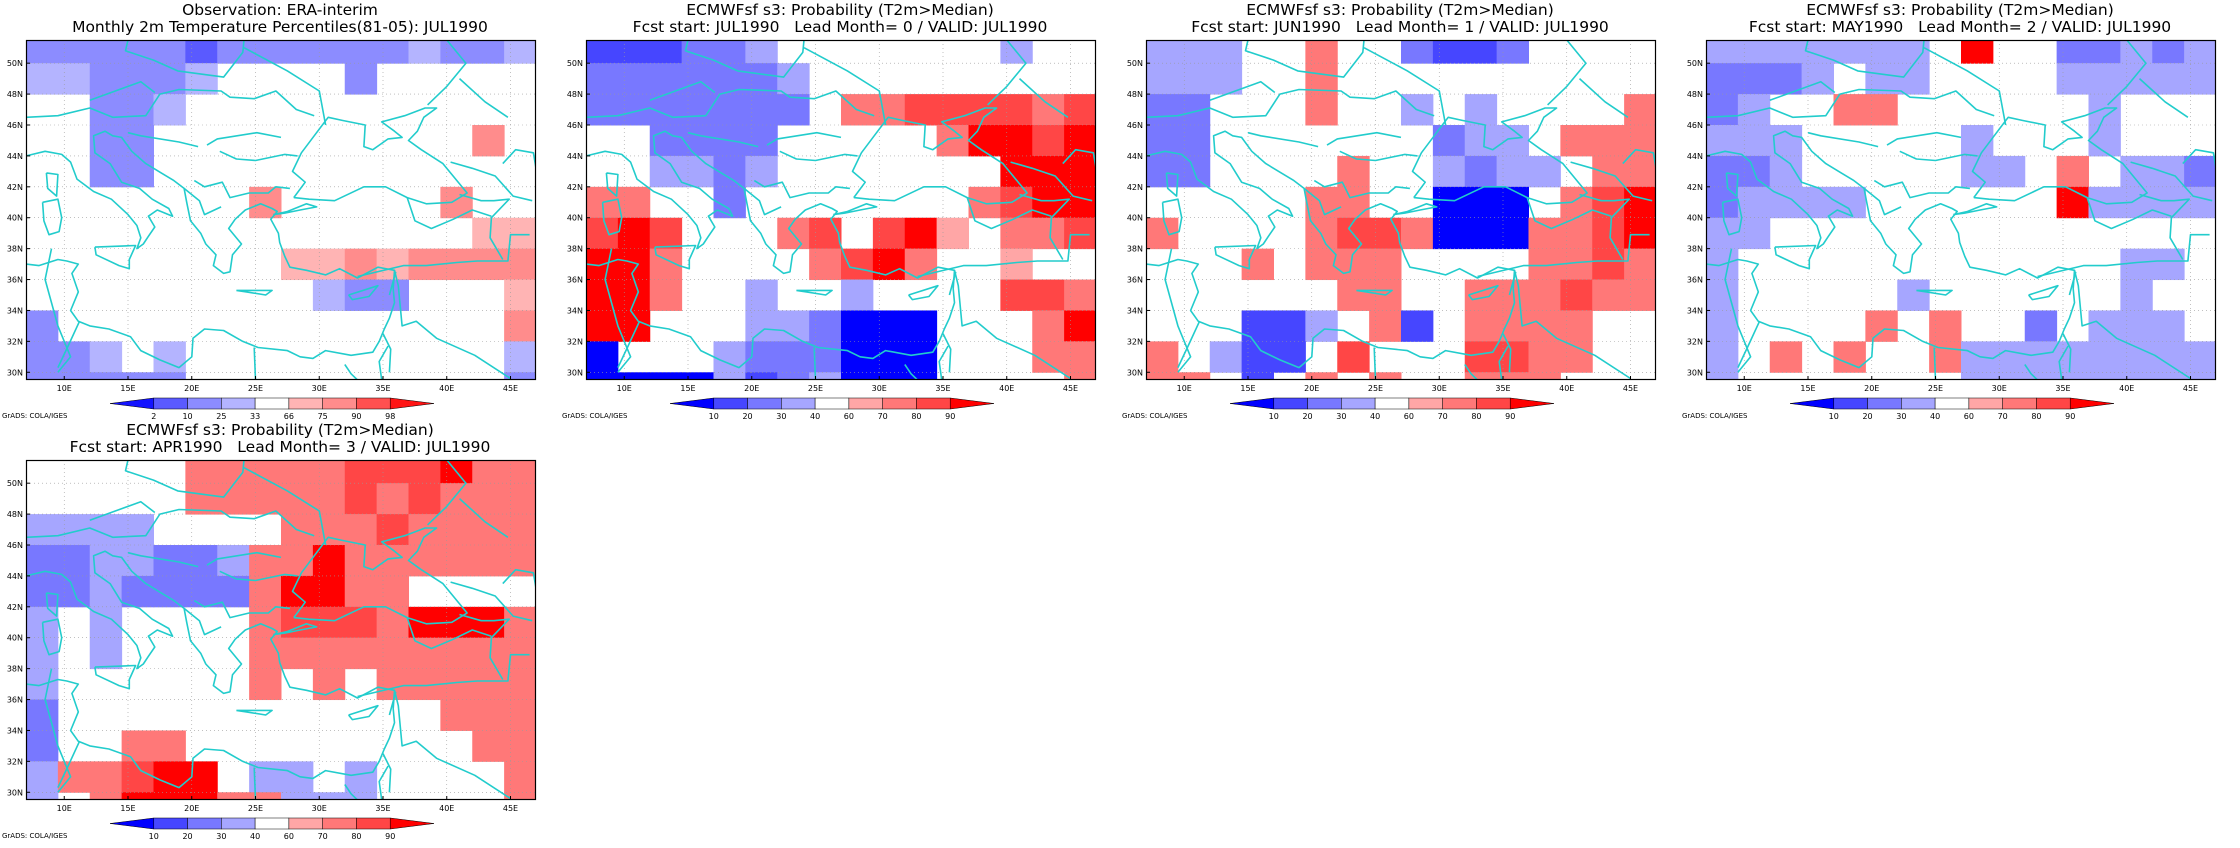 The height and width of the screenshot is (848, 2240). What do you see at coordinates (1274, 416) in the screenshot?
I see `colorbar-label: 10` at bounding box center [1274, 416].